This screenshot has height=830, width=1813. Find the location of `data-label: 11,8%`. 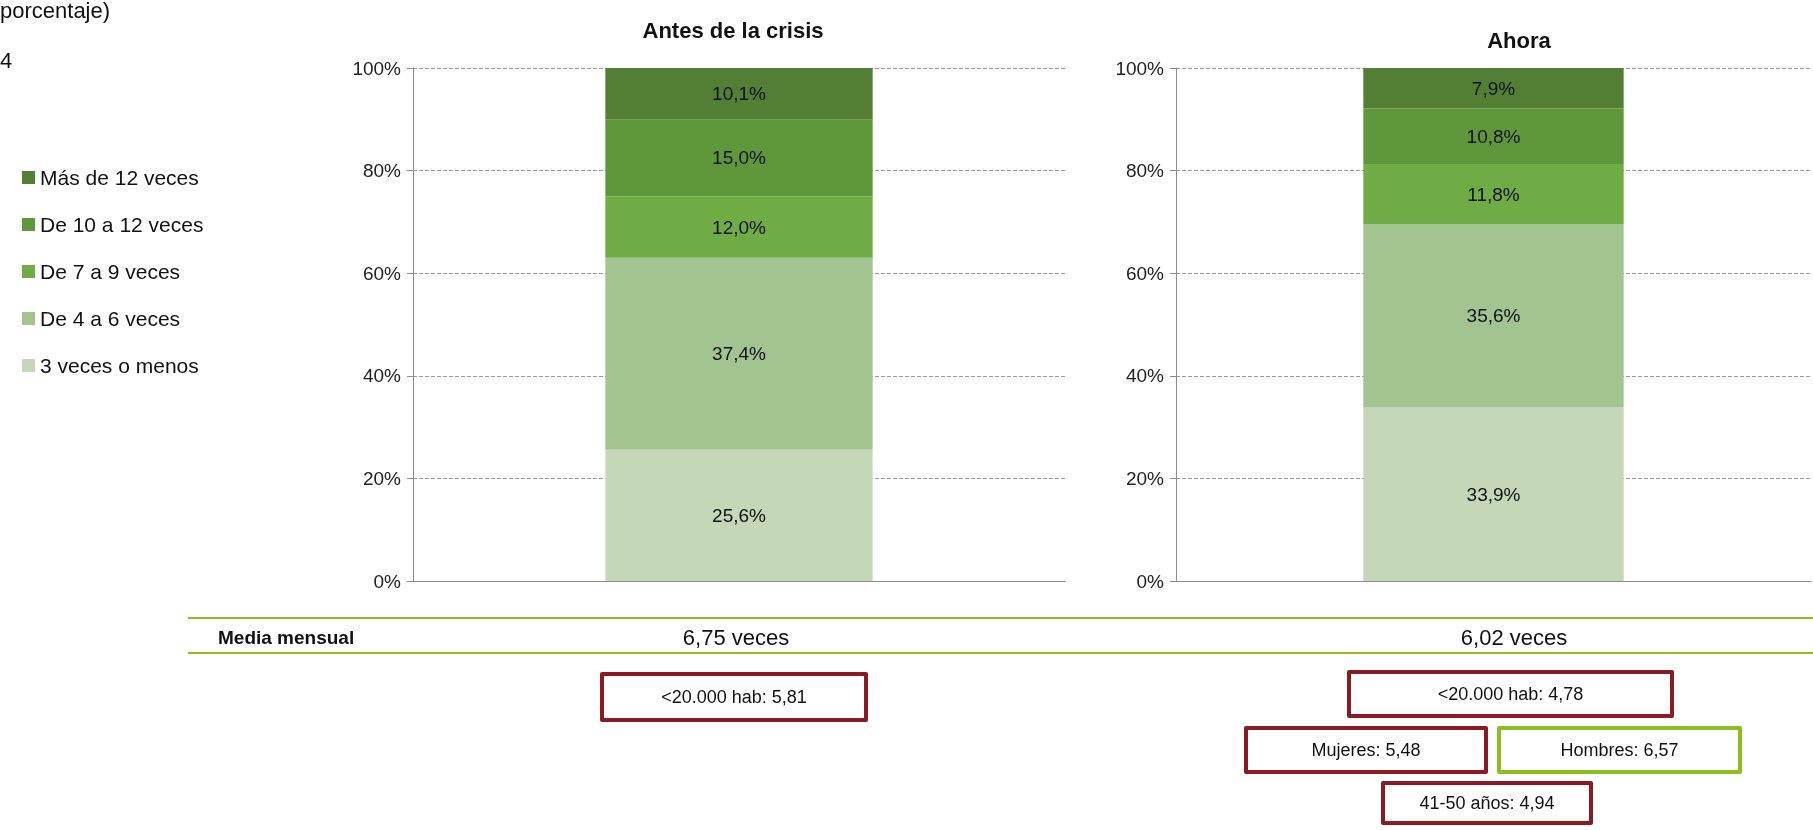

data-label: 11,8% is located at coordinates (1493, 194).